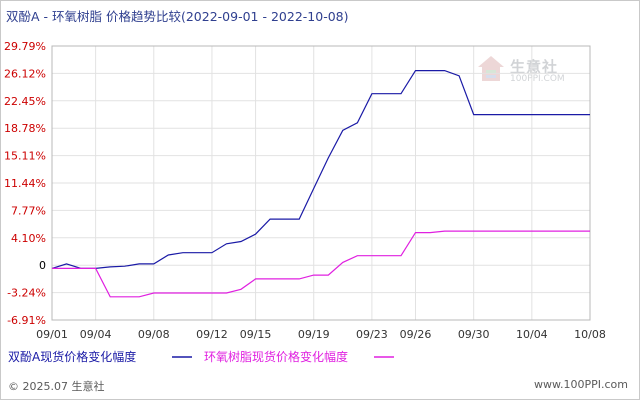  What do you see at coordinates (26, 293) in the screenshot?
I see `y-tick-label: -3.24%` at bounding box center [26, 293].